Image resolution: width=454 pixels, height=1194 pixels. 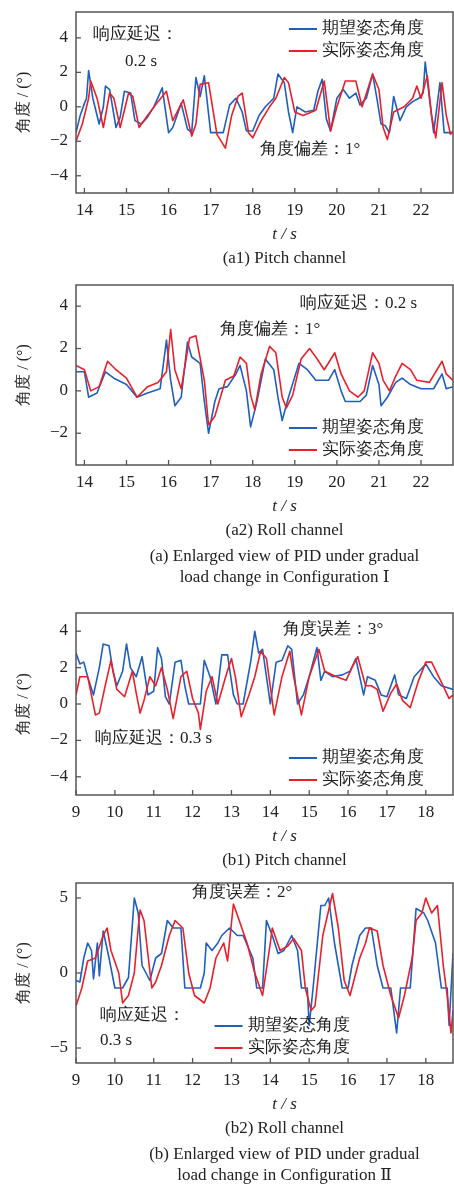 What do you see at coordinates (284, 257) in the screenshot?
I see `text: (a1) Pitch channel` at bounding box center [284, 257].